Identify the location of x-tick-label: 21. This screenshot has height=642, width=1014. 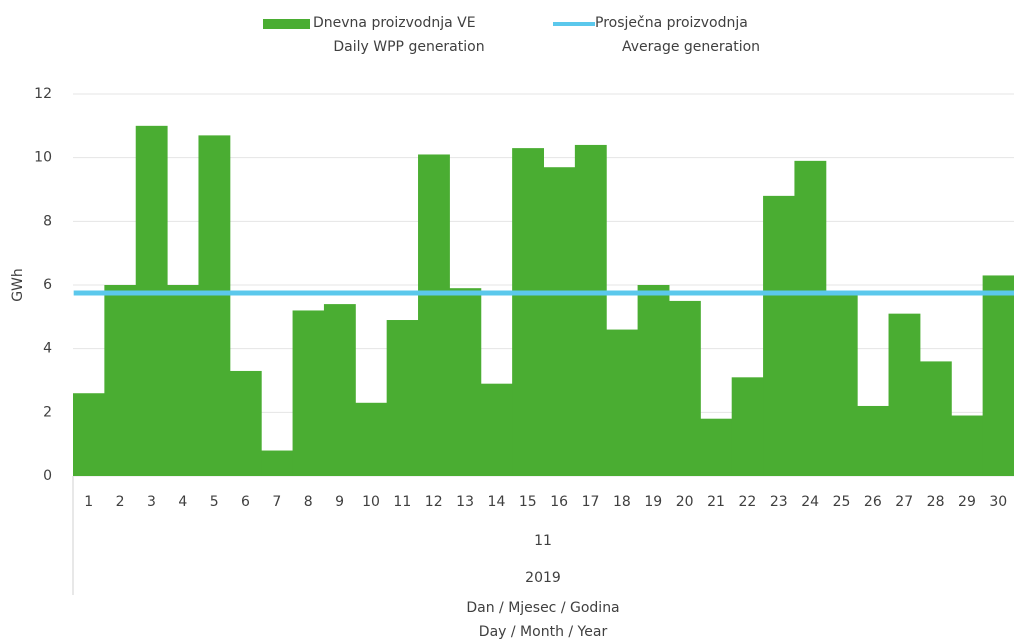
(716, 502).